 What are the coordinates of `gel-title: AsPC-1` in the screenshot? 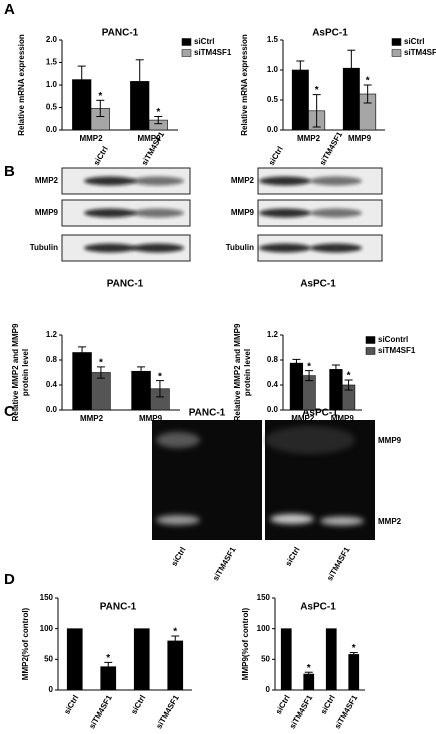 It's located at (320, 413).